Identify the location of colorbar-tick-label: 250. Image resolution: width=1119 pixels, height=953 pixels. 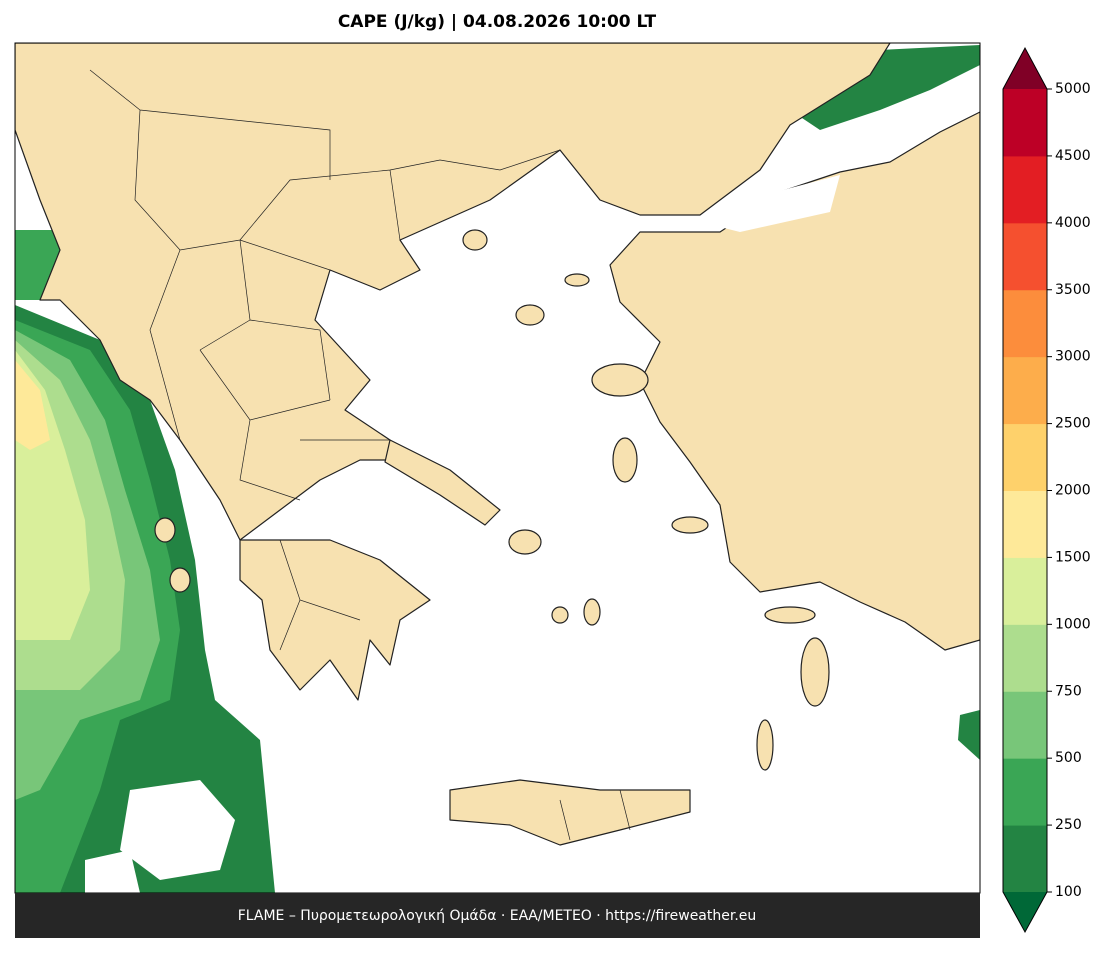
(1068, 825).